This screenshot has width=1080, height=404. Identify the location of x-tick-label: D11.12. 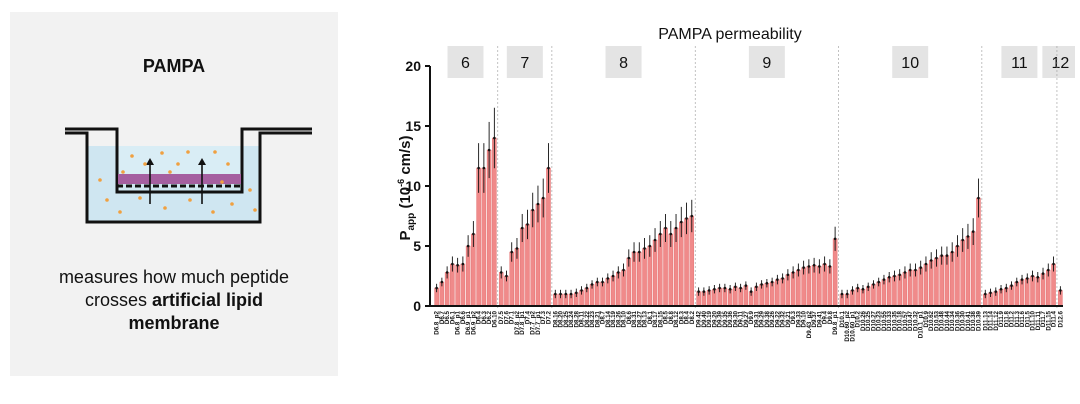
(996, 320).